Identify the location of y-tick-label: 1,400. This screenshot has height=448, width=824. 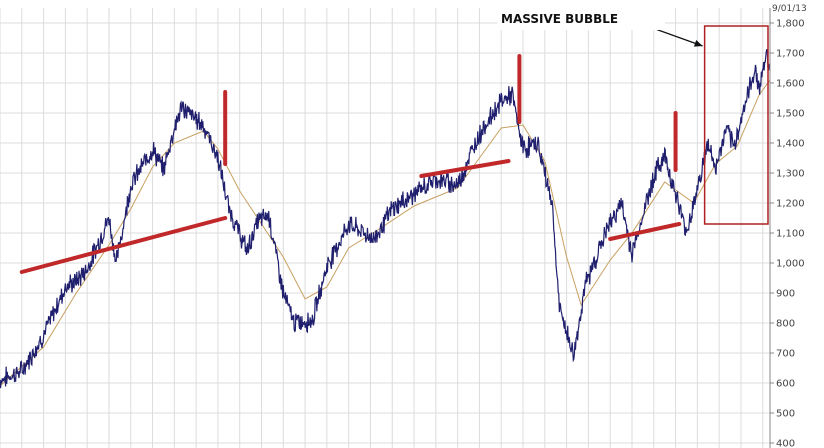
(790, 144).